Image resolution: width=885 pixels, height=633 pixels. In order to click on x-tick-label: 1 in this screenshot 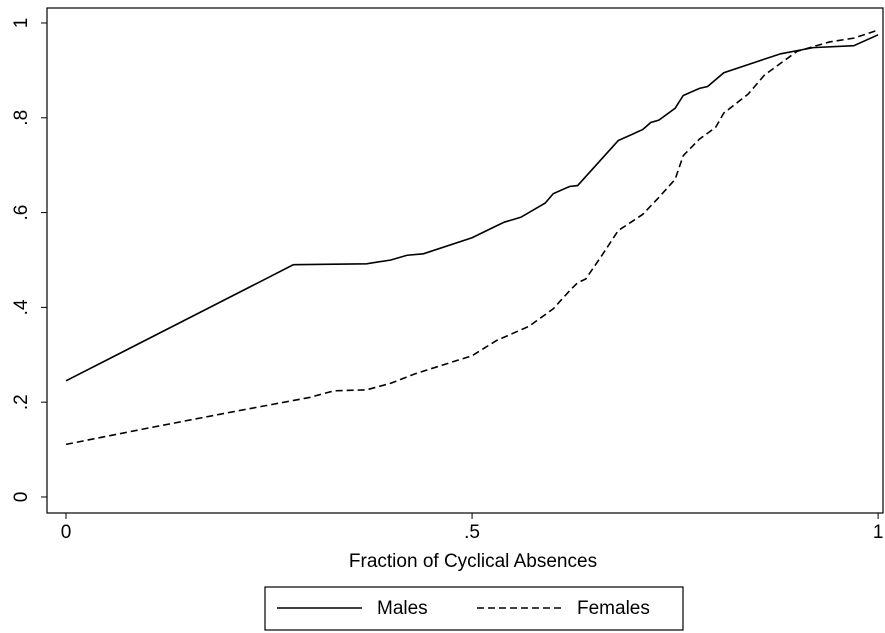, I will do `click(878, 532)`.